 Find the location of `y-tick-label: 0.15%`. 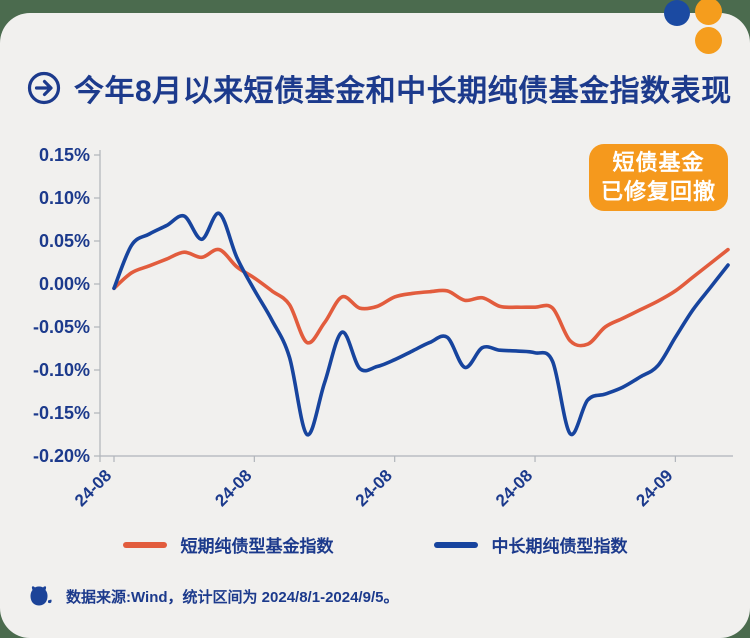

y-tick-label: 0.15% is located at coordinates (64, 155).